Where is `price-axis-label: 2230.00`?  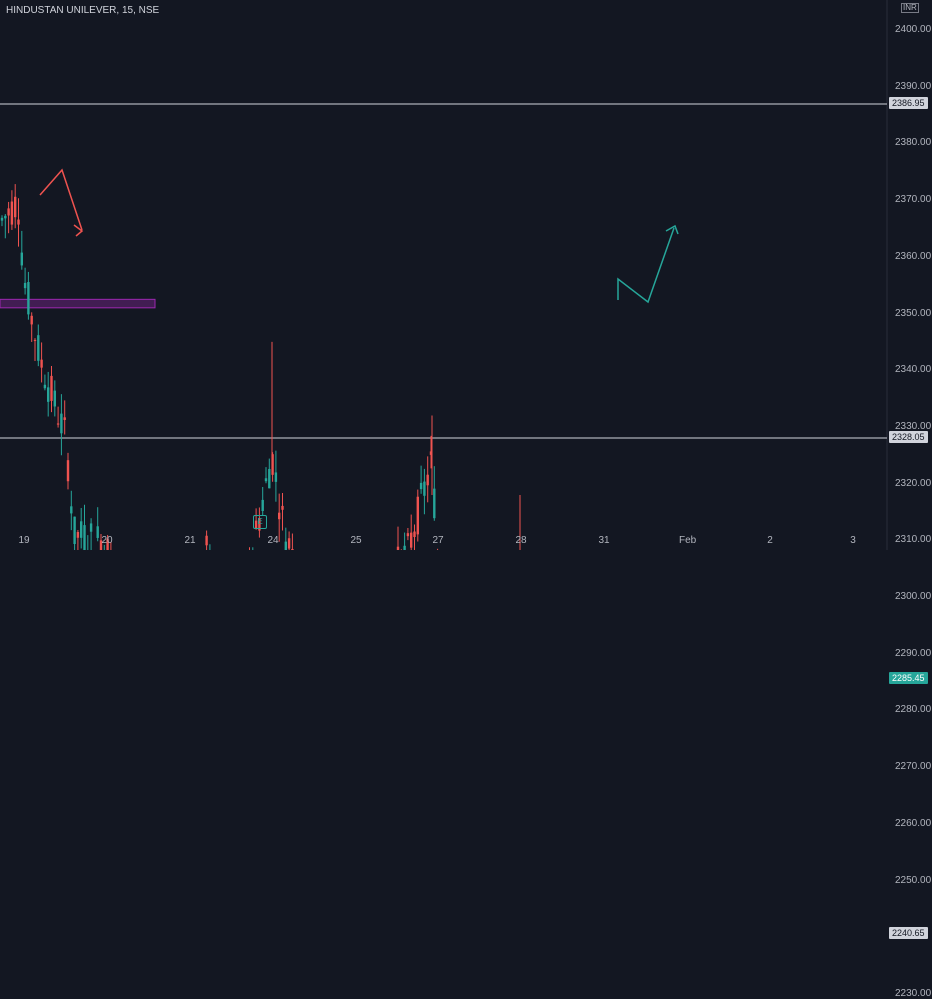 price-axis-label: 2230.00 is located at coordinates (913, 993).